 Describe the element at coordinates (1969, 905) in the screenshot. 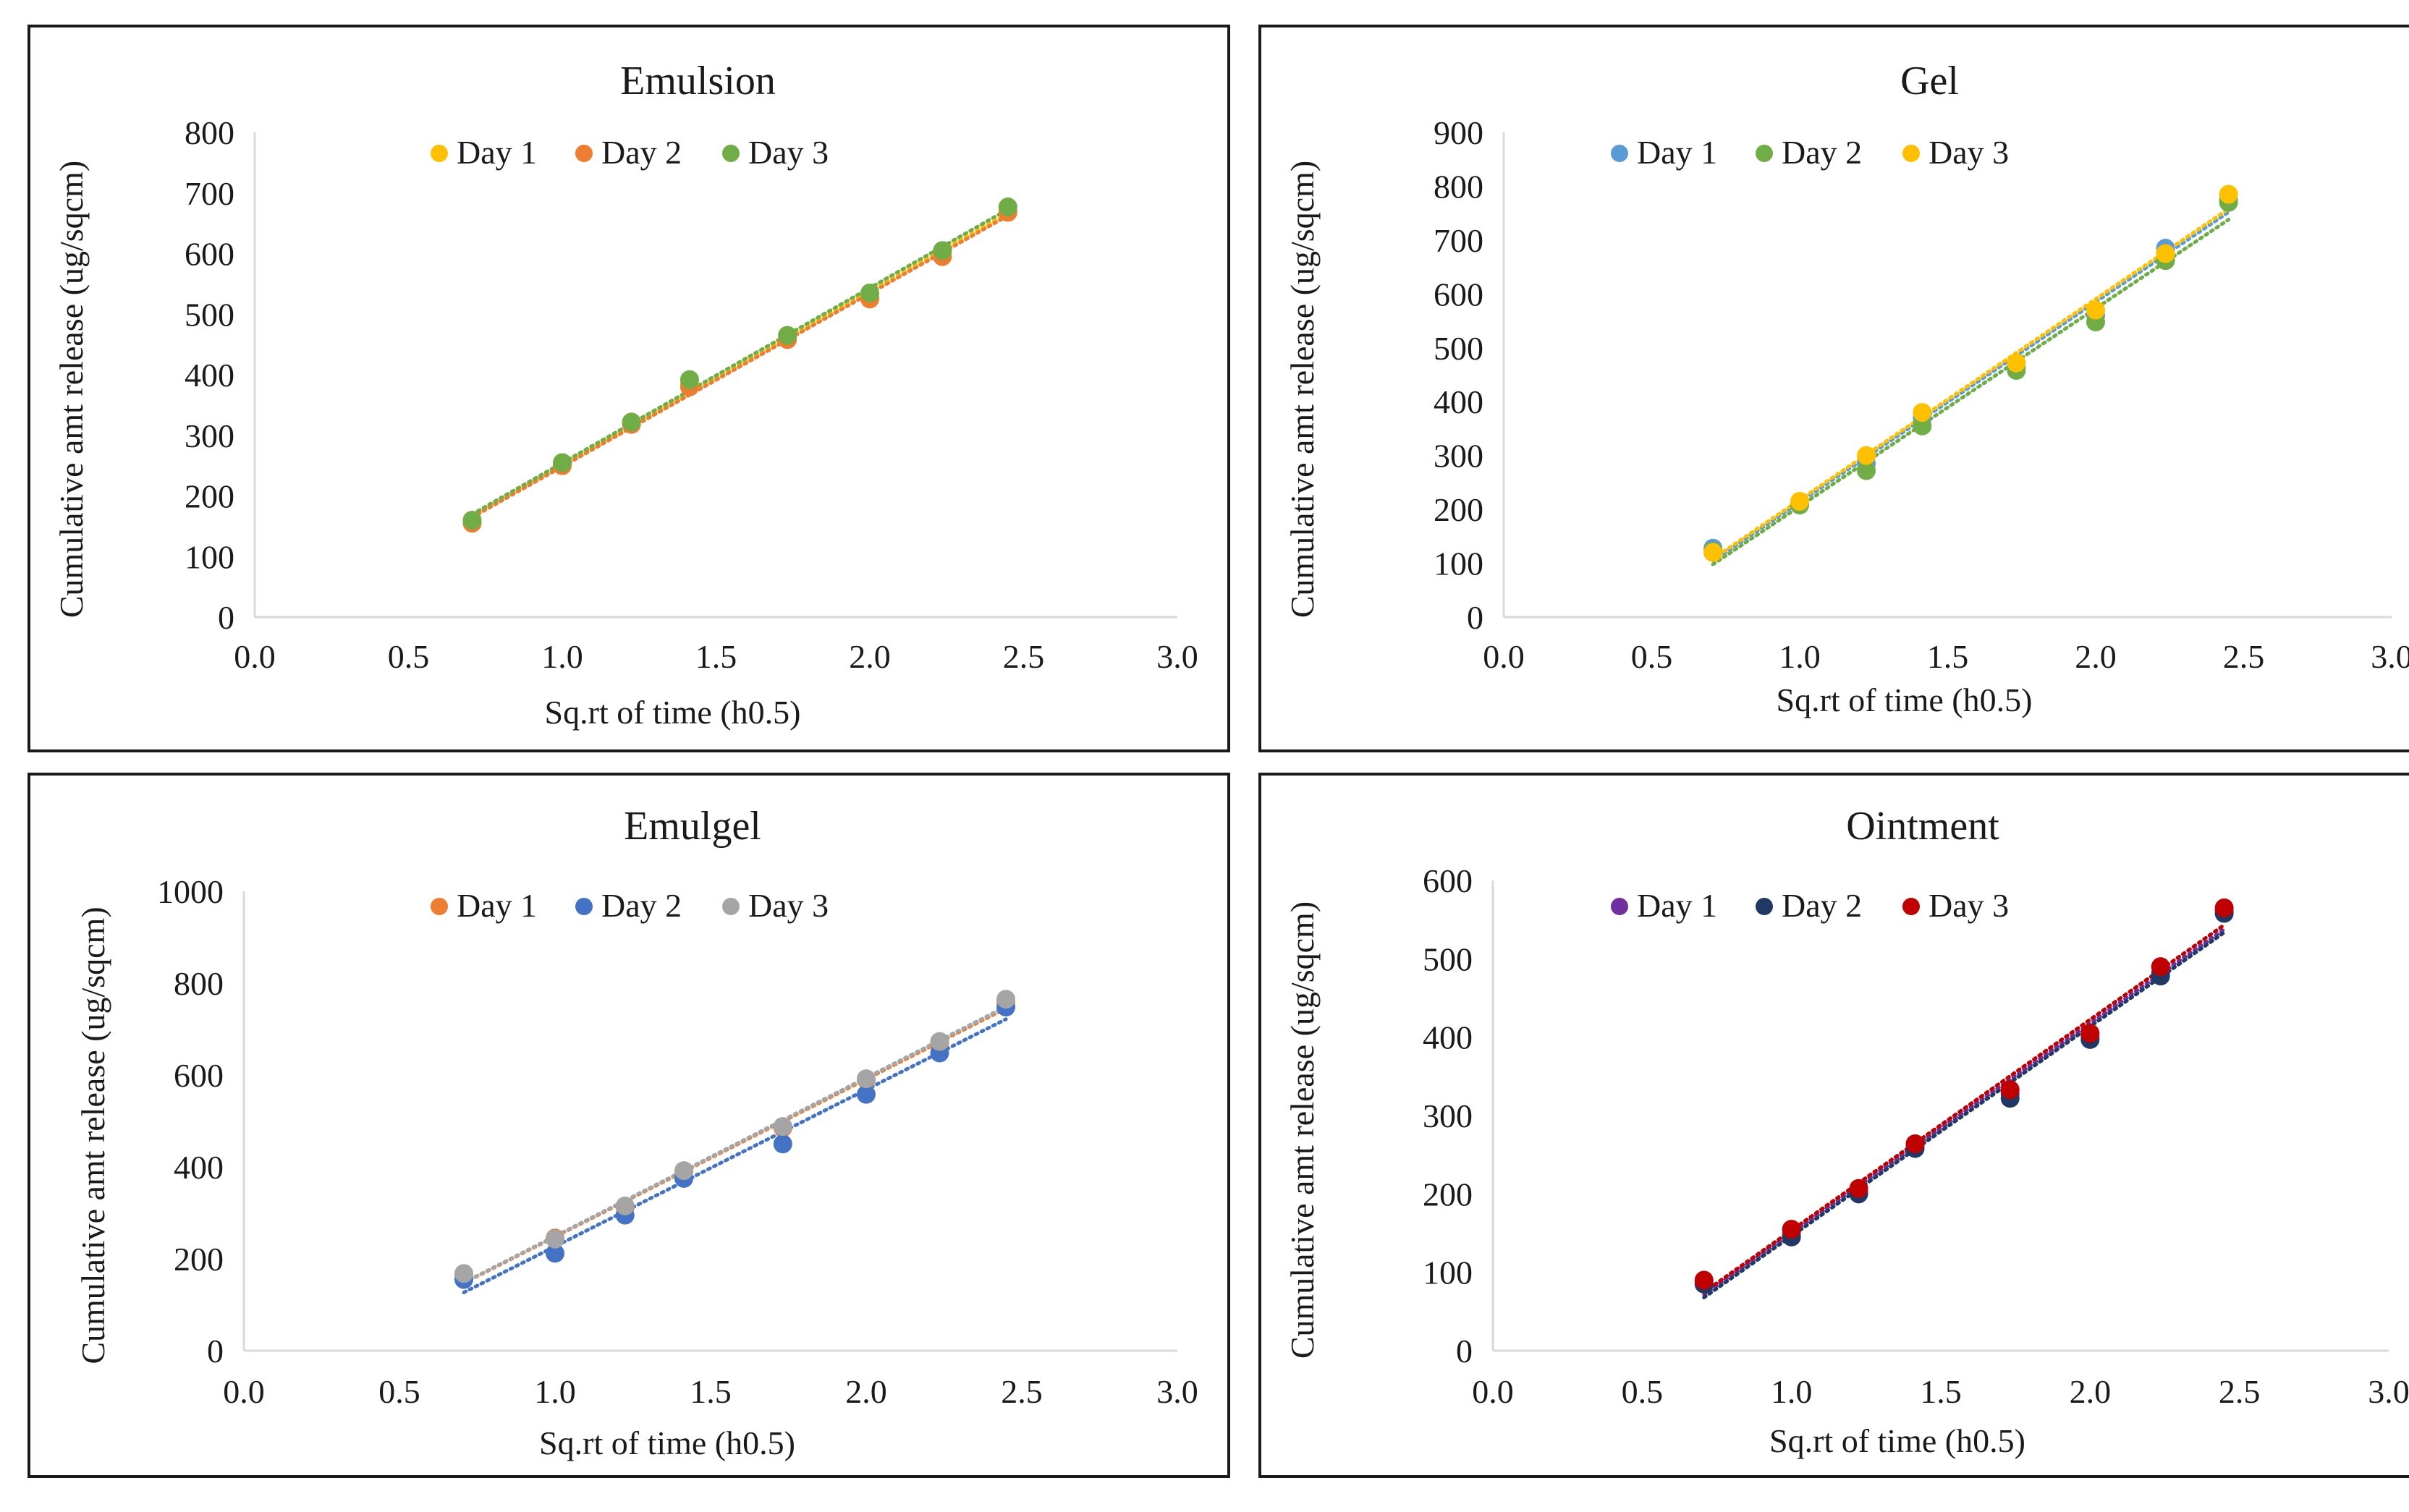

I see `legend-label: Day 3` at that location.